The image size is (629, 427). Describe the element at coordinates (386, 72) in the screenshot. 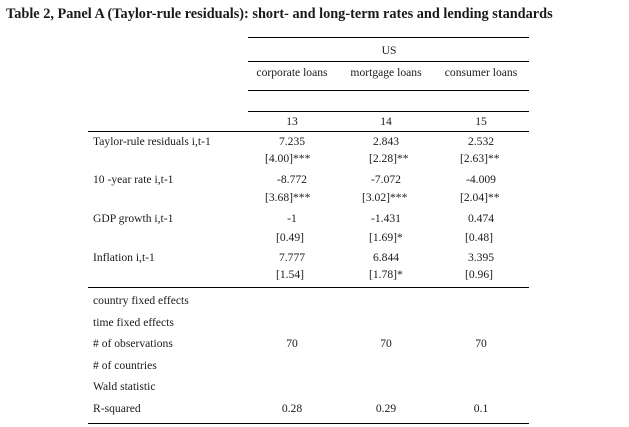

I see `col-header-mortgage: mortgage loans` at that location.